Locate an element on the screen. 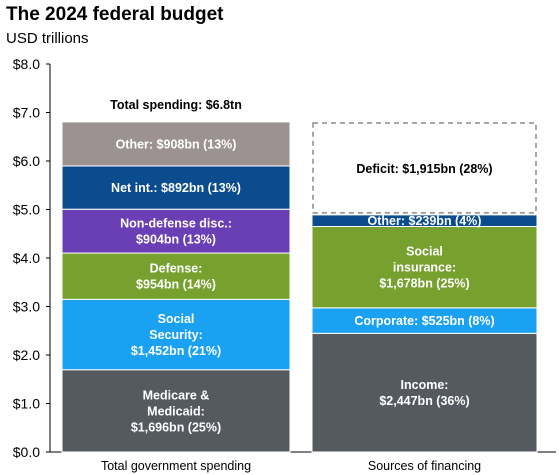 This screenshot has height=475, width=560. y-tick-label: $8.0 is located at coordinates (26, 64).